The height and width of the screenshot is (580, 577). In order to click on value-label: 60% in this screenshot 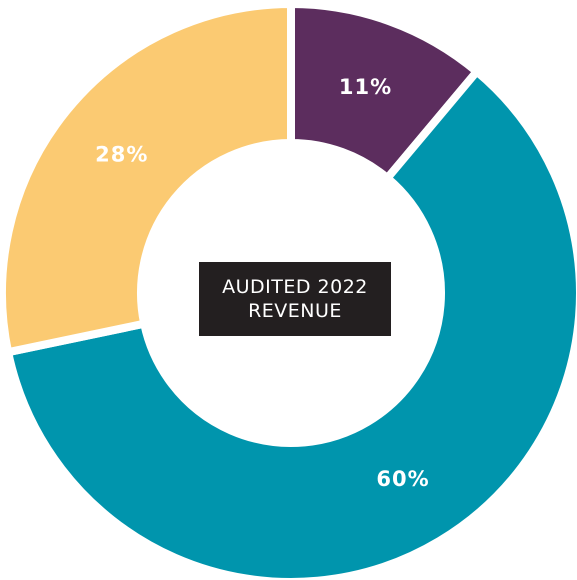, I will do `click(402, 479)`.